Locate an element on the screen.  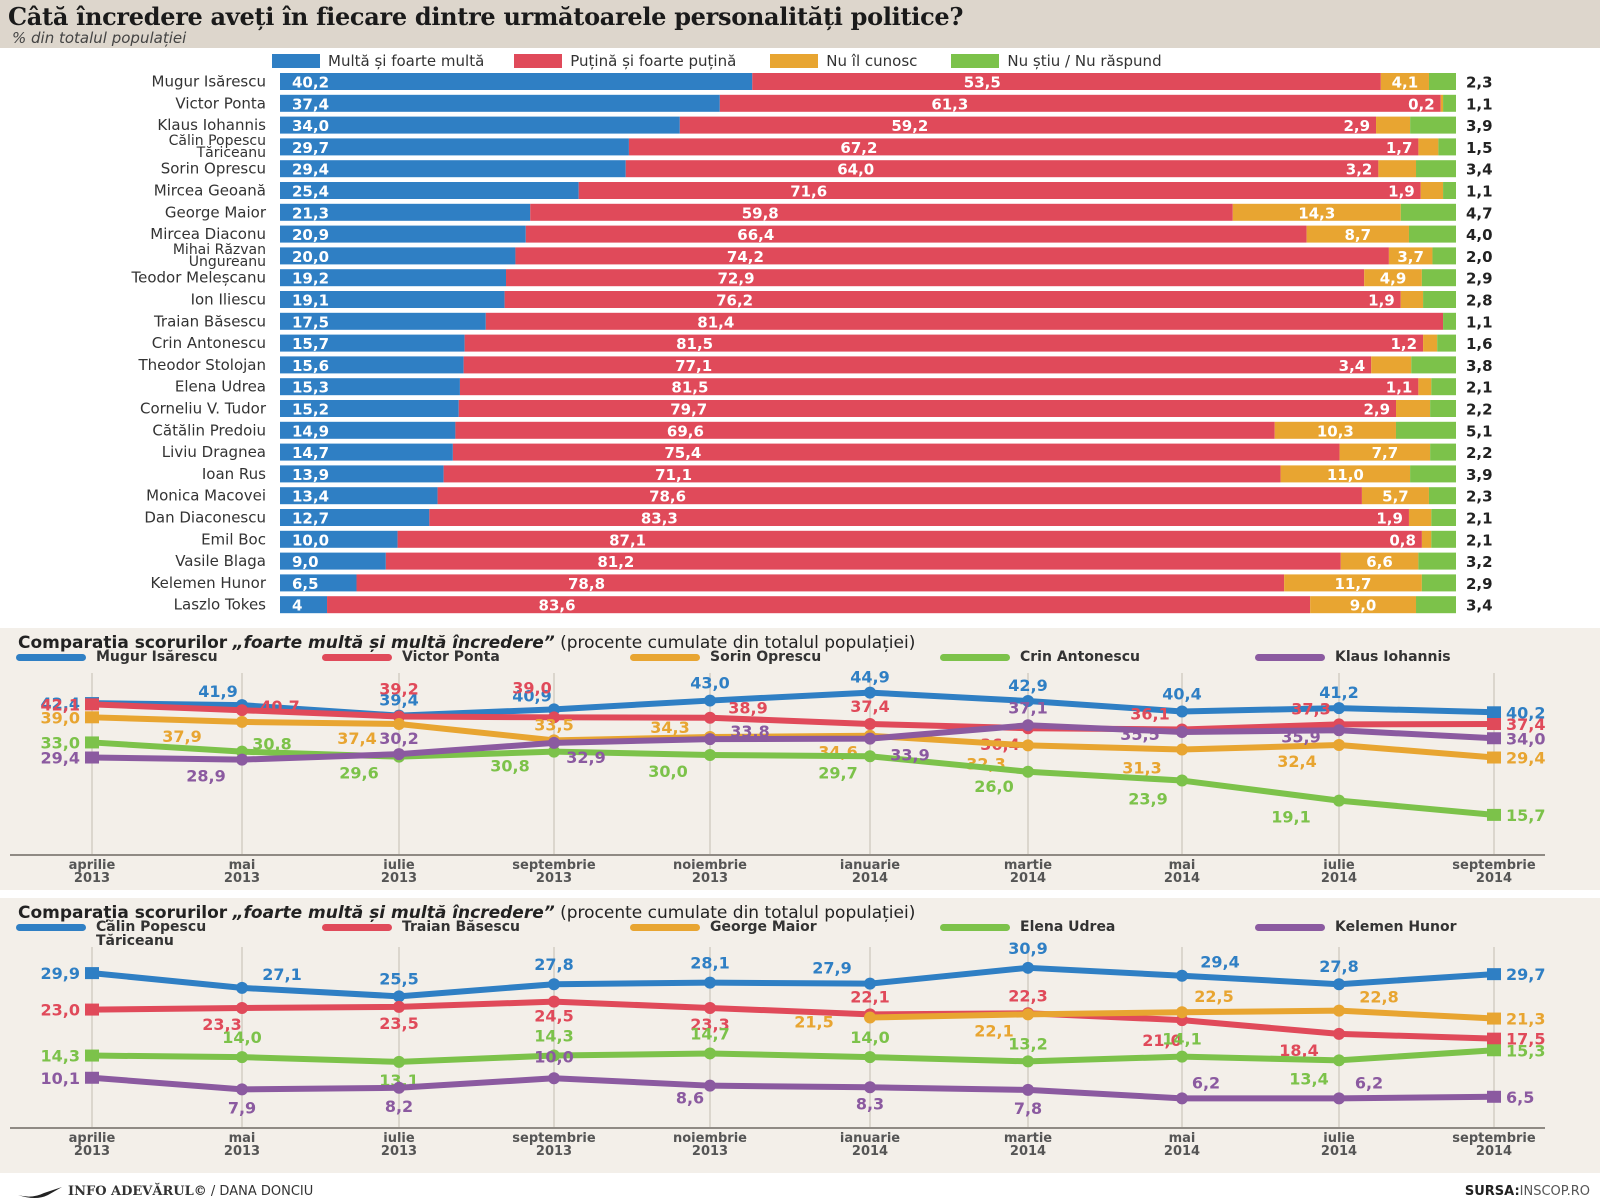
x-tick-label-year: 2013 is located at coordinates (242, 1151).